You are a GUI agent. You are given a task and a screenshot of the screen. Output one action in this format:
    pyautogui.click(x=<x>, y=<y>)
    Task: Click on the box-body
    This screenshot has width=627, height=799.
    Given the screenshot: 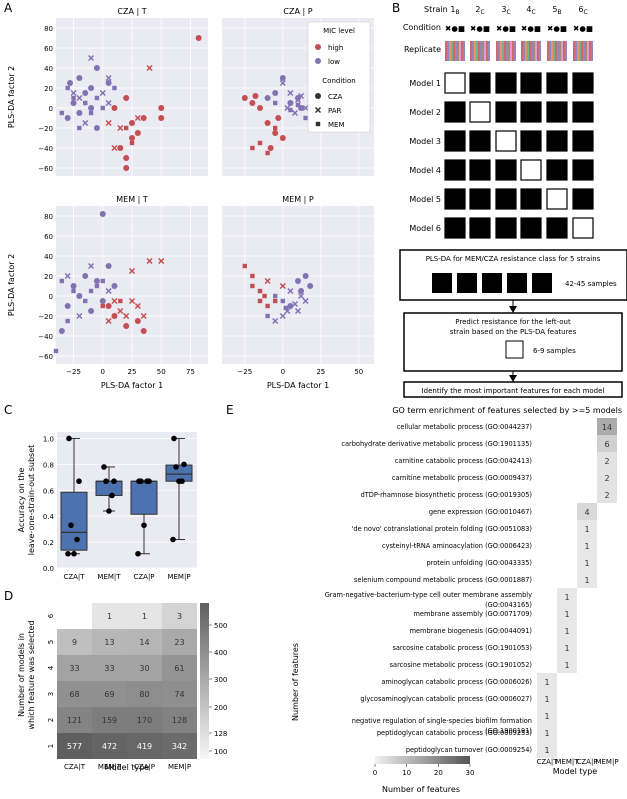 What is the action you would take?
    pyautogui.click(x=74, y=521)
    